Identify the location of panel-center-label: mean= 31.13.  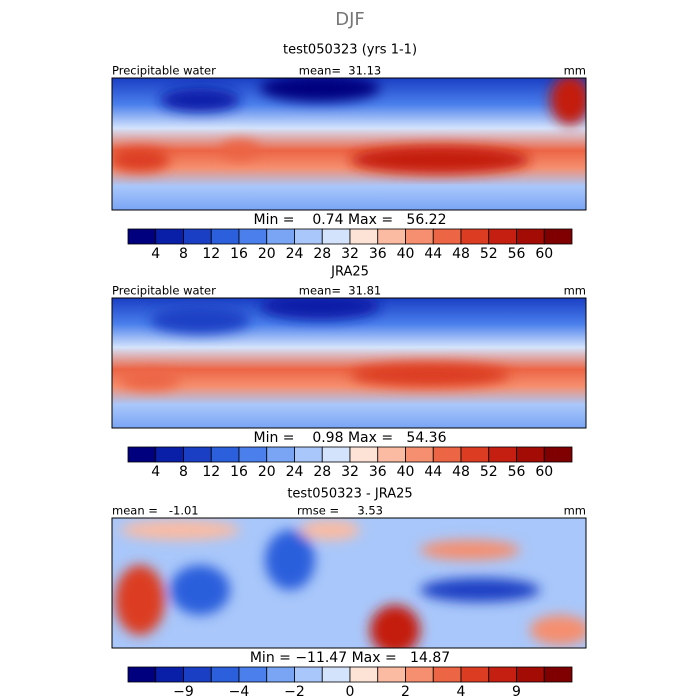
(340, 71).